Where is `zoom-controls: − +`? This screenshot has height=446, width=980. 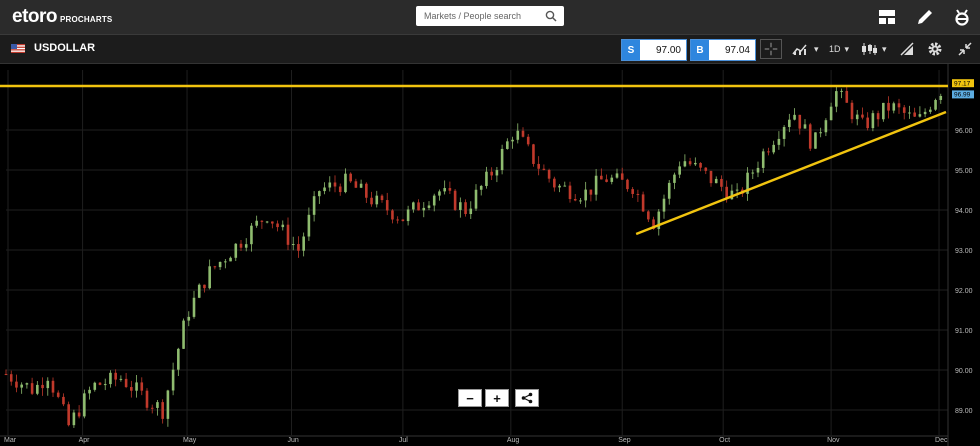 zoom-controls: − + is located at coordinates (500, 399).